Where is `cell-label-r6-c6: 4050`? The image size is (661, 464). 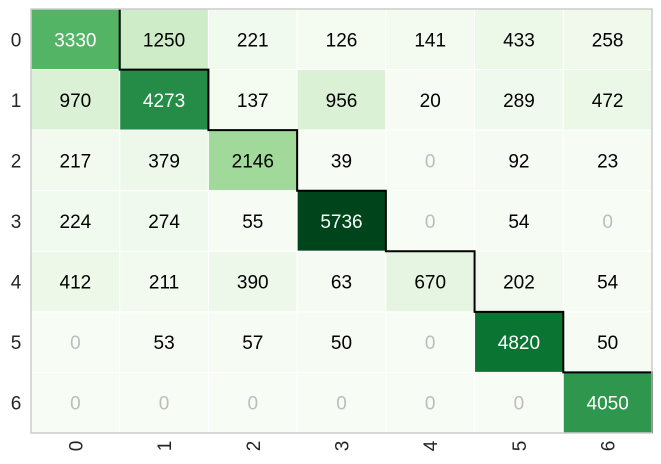 cell-label-r6-c6: 4050 is located at coordinates (608, 404).